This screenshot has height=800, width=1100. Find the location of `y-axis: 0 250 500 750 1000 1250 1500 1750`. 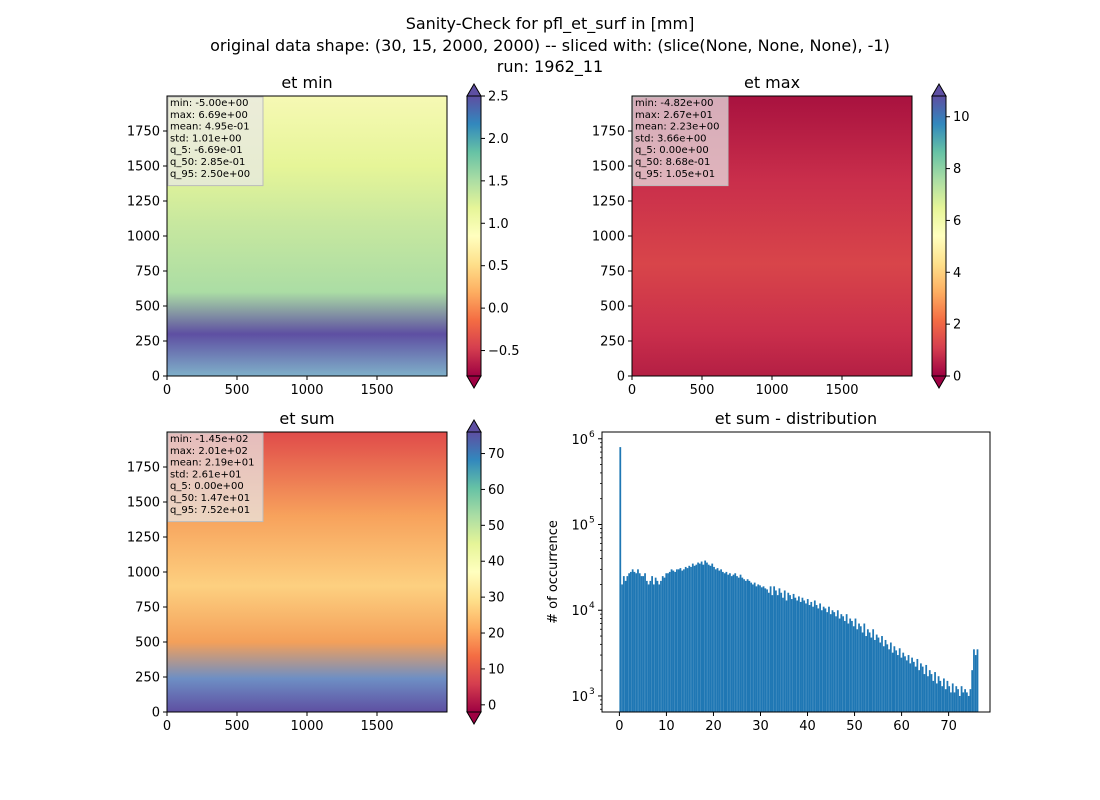

y-axis: 0 250 500 750 1000 1250 1500 1750 is located at coordinates (147, 255).